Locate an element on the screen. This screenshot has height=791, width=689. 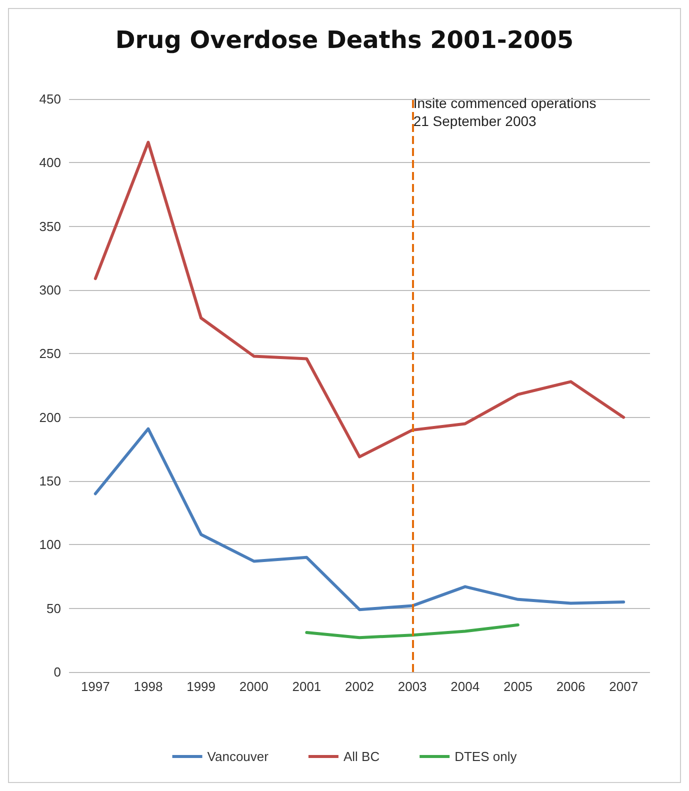
y-tick-label: 400 is located at coordinates (50, 162).